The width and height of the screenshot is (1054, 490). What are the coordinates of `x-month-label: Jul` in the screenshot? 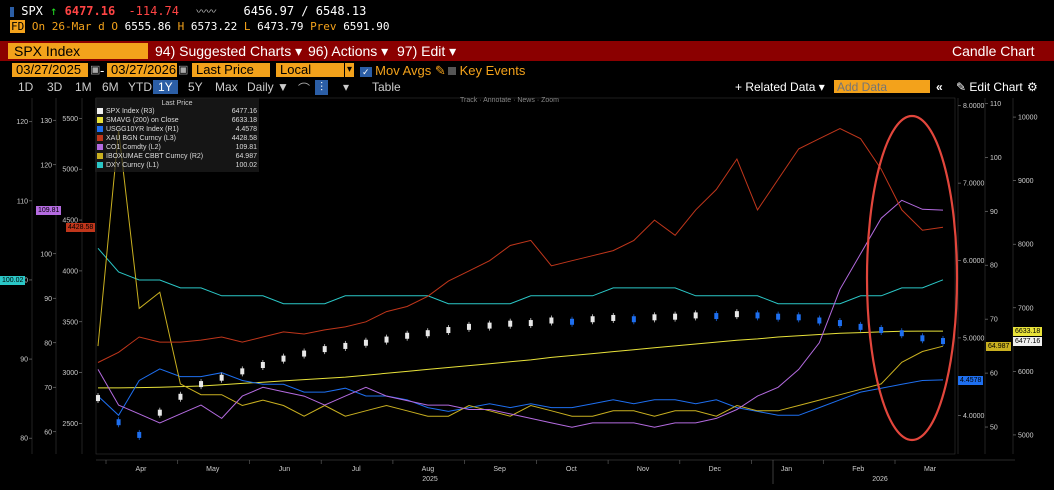 It's located at (356, 469).